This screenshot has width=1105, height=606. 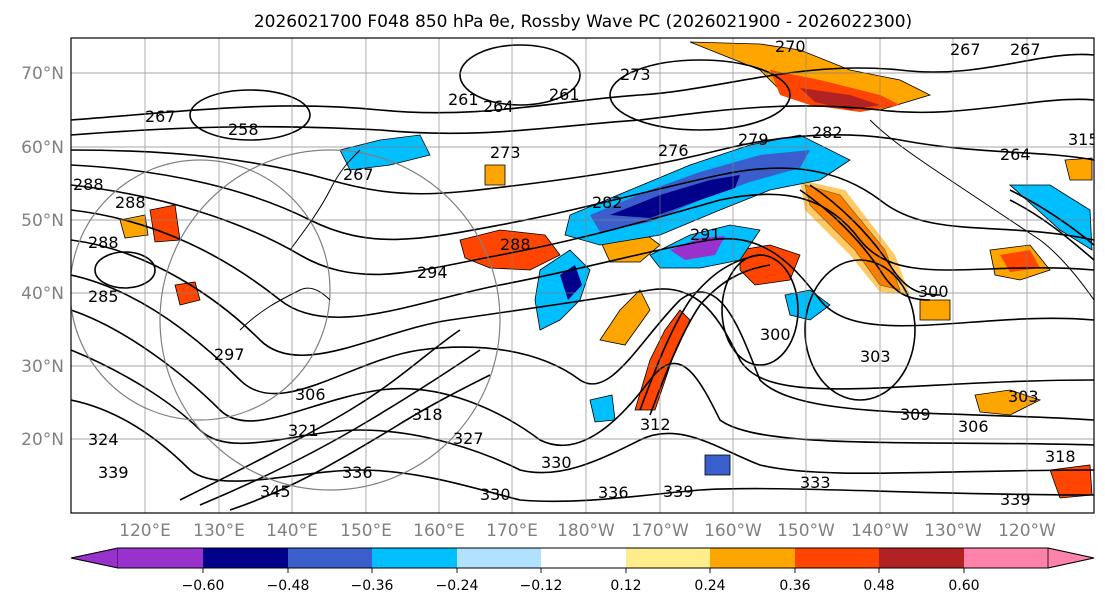 What do you see at coordinates (288, 586) in the screenshot?
I see `colorbar-tick-label: −0.48` at bounding box center [288, 586].